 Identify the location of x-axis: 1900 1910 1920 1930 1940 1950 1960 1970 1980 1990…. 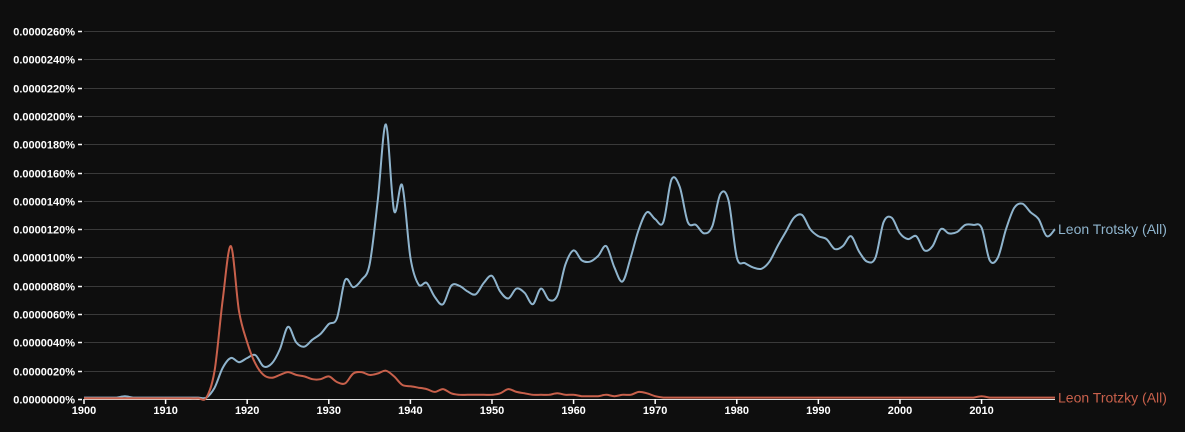
(563, 408).